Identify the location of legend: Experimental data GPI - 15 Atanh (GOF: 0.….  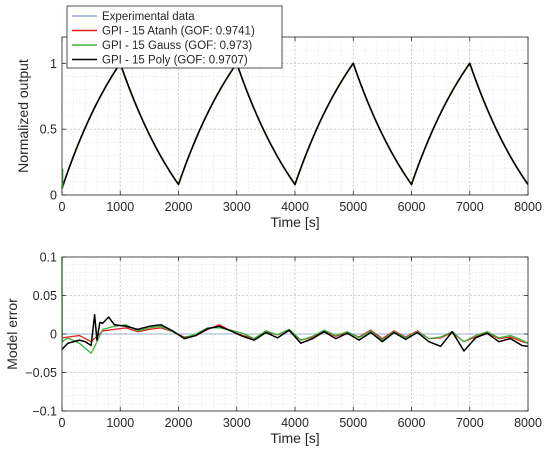
(174, 37).